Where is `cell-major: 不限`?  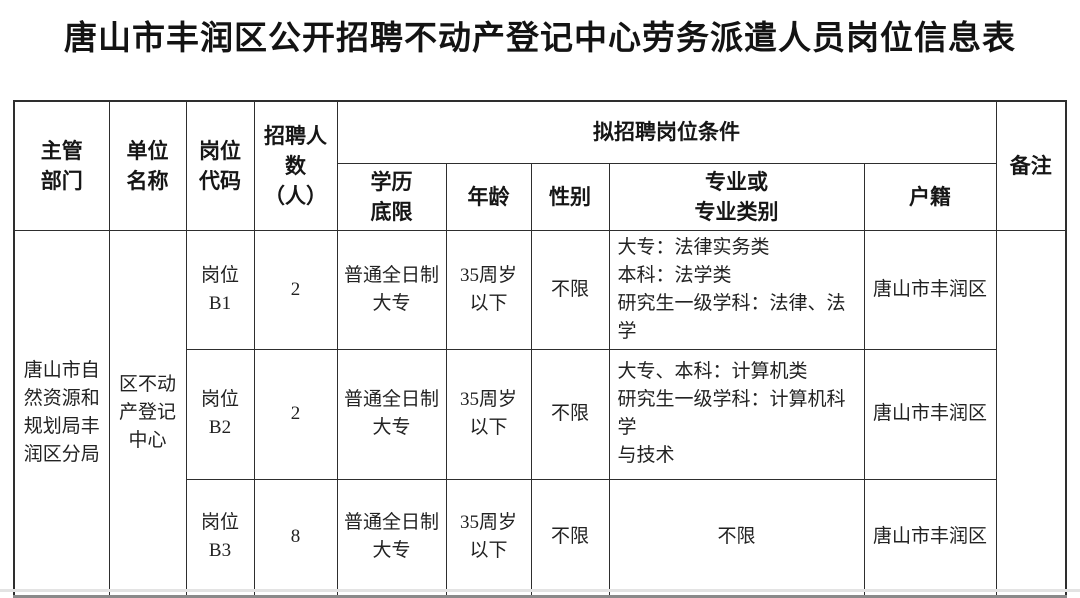
cell-major: 不限 is located at coordinates (736, 537).